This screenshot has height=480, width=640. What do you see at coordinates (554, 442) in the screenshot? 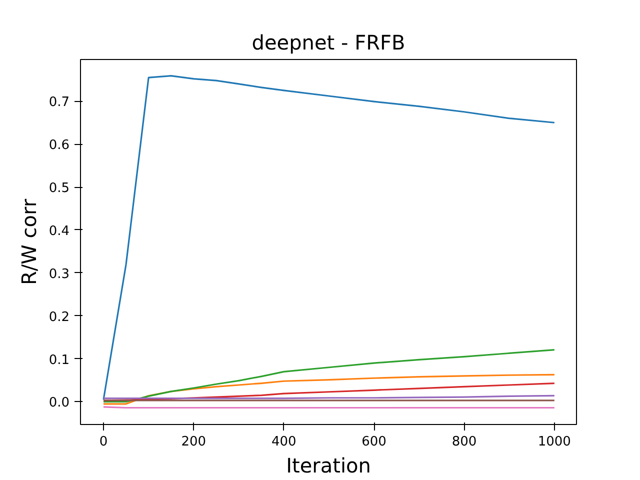
I see `x-tick-label: 1000` at bounding box center [554, 442].